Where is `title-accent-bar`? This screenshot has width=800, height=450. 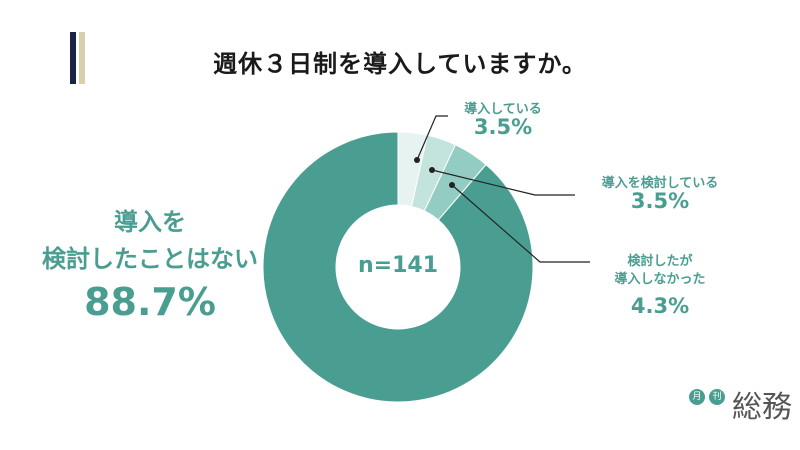
title-accent-bar is located at coordinates (73, 58).